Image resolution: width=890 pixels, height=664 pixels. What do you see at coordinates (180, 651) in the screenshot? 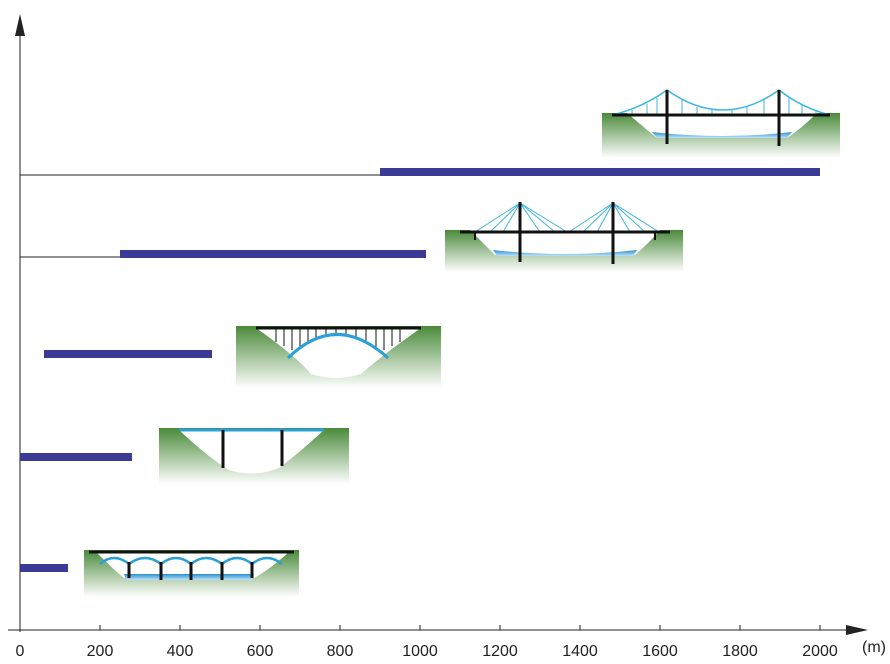
I see `x-tick-label: 400` at bounding box center [180, 651].